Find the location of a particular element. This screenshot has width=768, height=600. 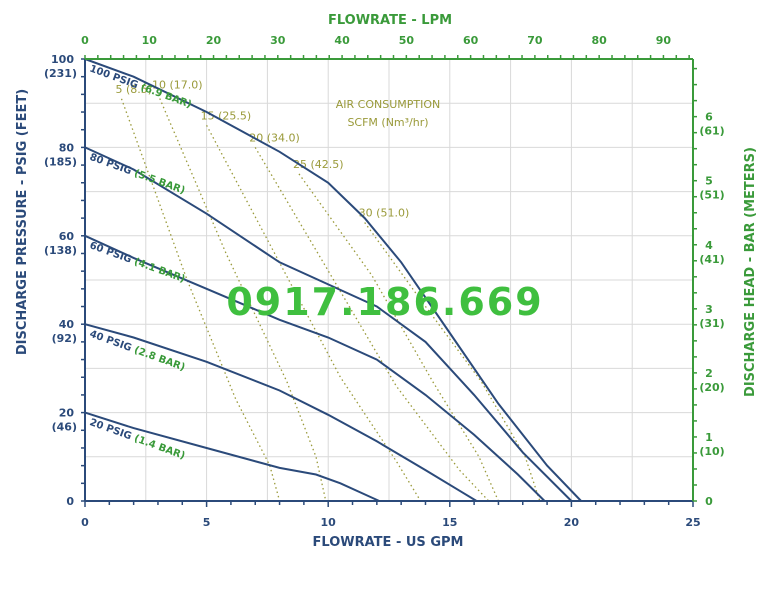

y2-tick-label: 0 is located at coordinates (709, 501).